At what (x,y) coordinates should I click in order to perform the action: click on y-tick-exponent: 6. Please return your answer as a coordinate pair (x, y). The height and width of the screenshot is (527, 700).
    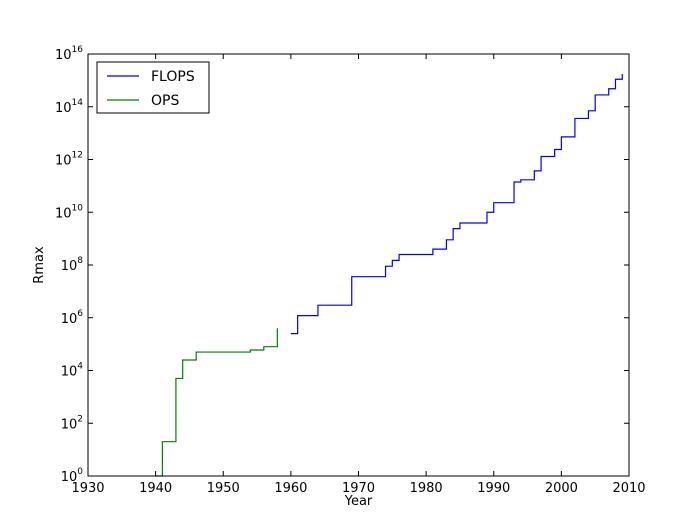
    Looking at the image, I should click on (80, 314).